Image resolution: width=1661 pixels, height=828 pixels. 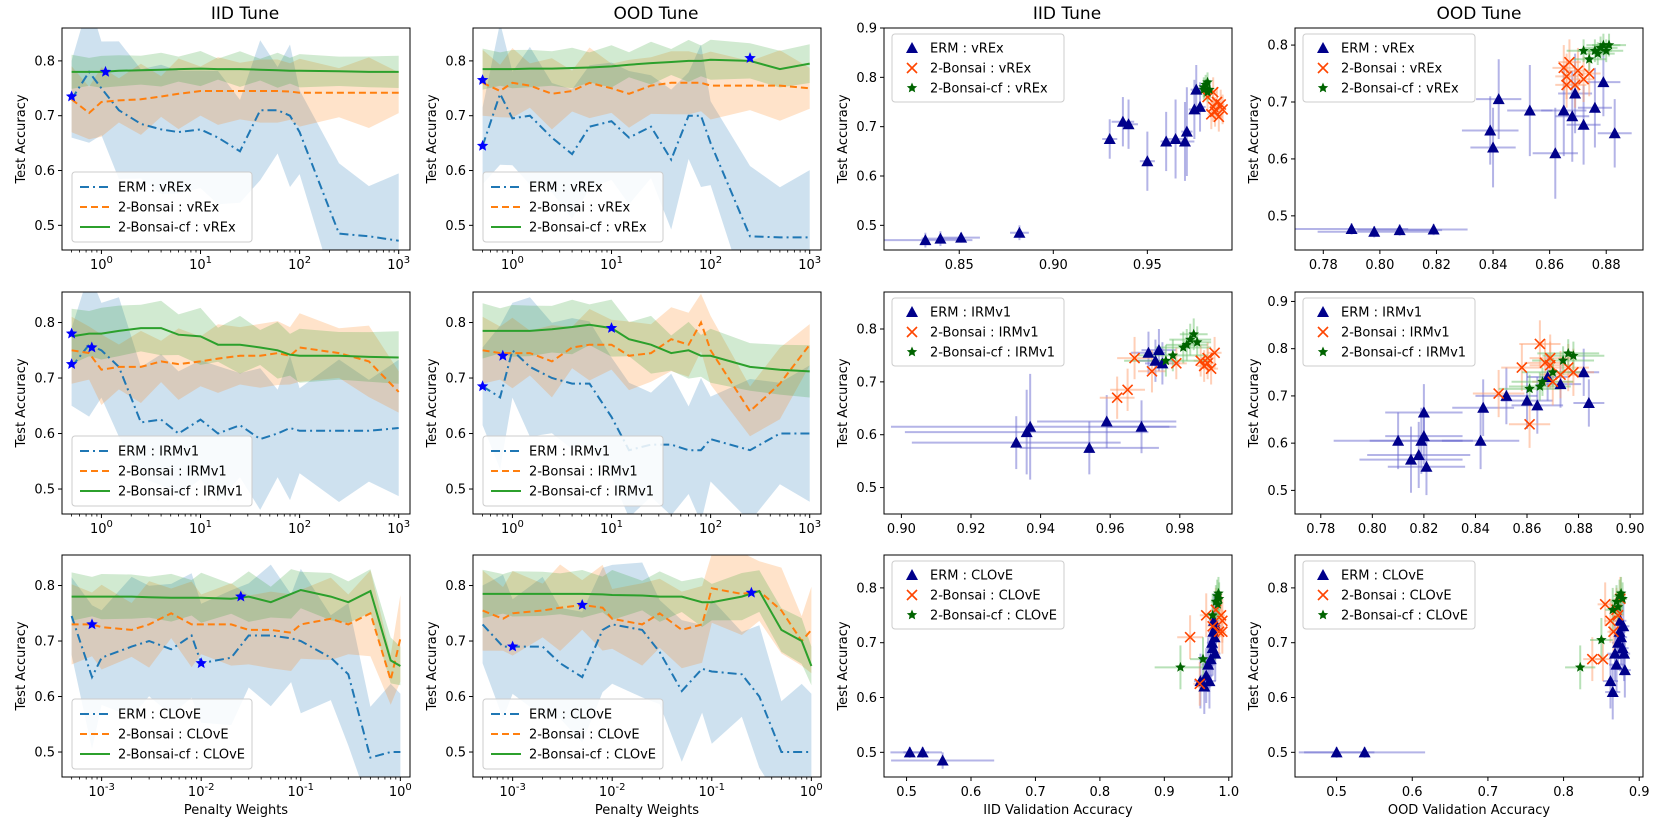 What do you see at coordinates (1277, 753) in the screenshot?
I see `y-tick-label: 0.5` at bounding box center [1277, 753].